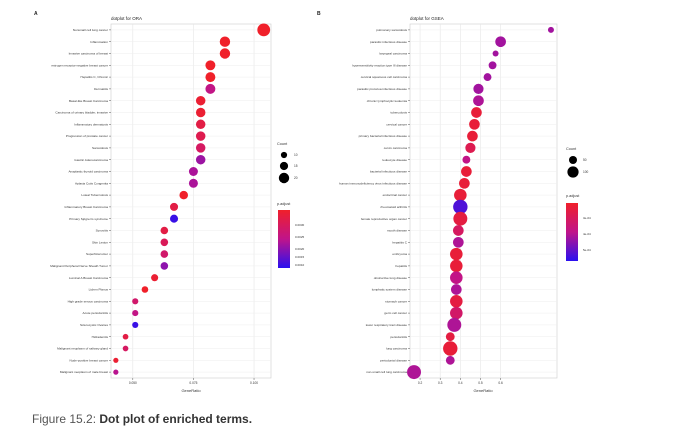 The height and width of the screenshot is (440, 680). What do you see at coordinates (396, 124) in the screenshot?
I see `b-term-label: cervical cancer` at bounding box center [396, 124].